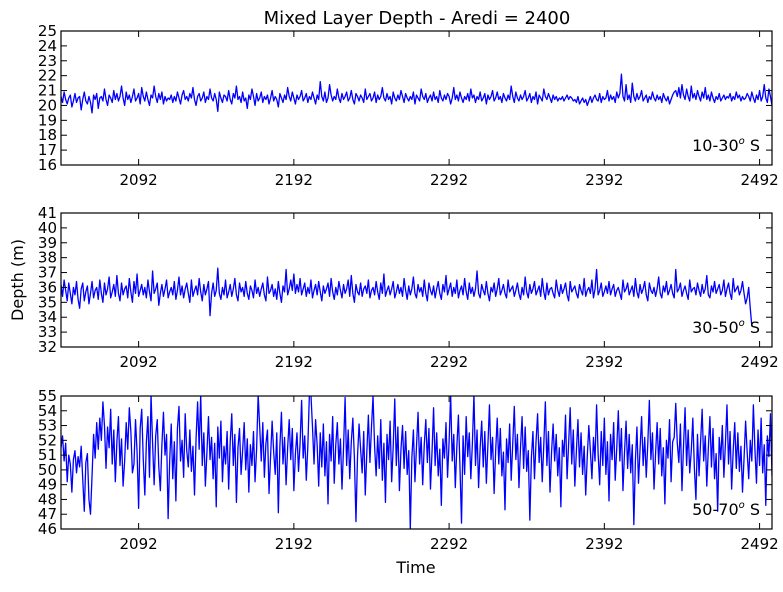  Describe the element at coordinates (47, 317) in the screenshot. I see `y-tick-label: 34` at that location.